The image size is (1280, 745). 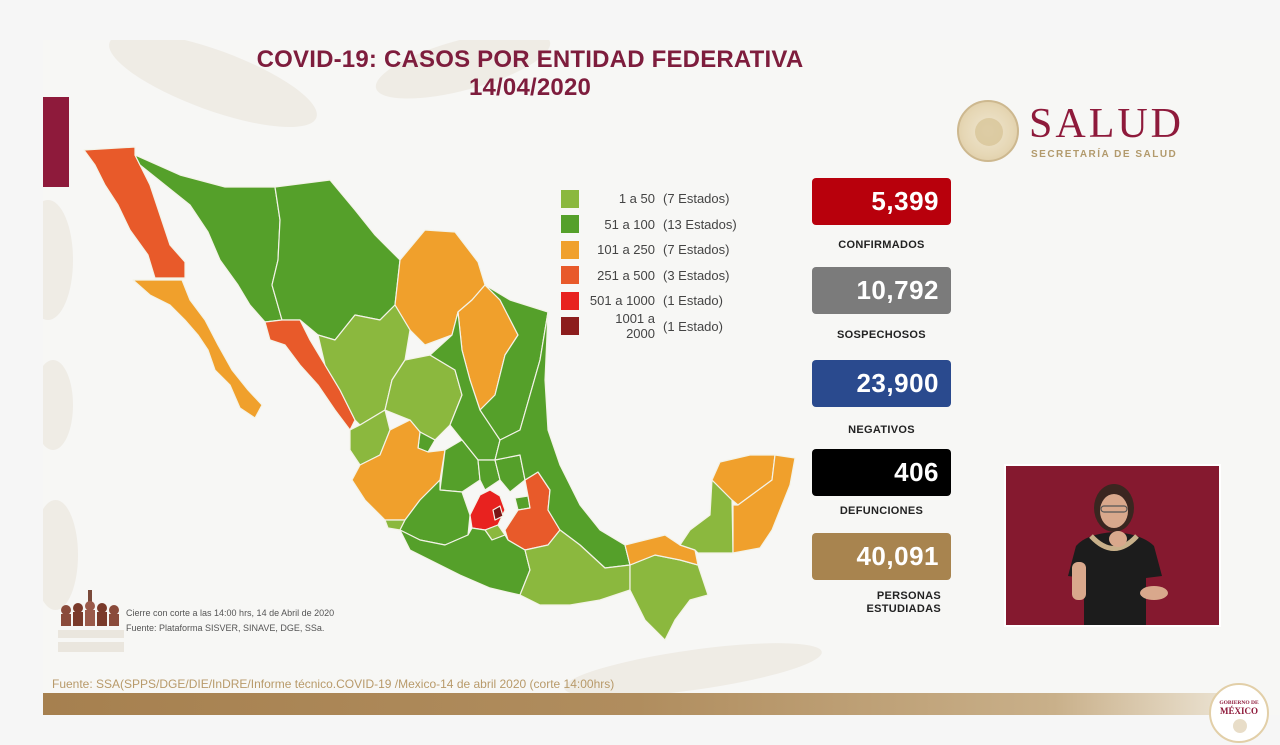 What do you see at coordinates (465, 561) in the screenshot?
I see `state-guerrero` at bounding box center [465, 561].